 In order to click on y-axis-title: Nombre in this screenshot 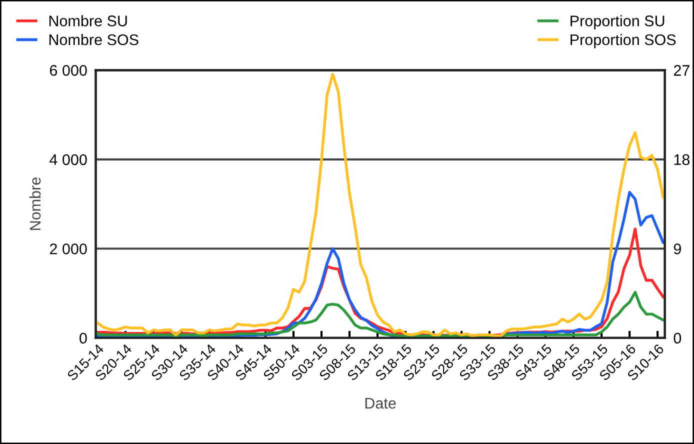, I will do `click(35, 204)`.